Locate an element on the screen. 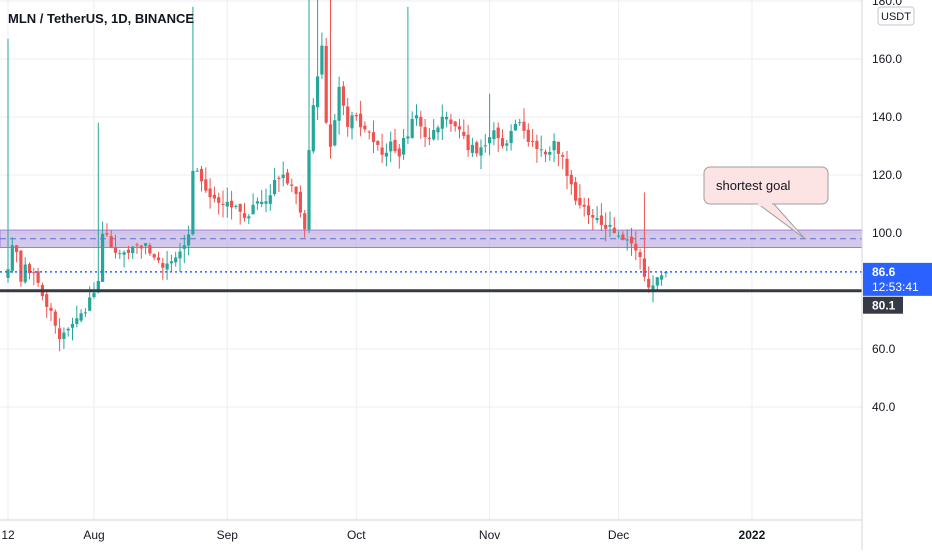 This screenshot has height=555, width=932. price-lines is located at coordinates (431, 282).